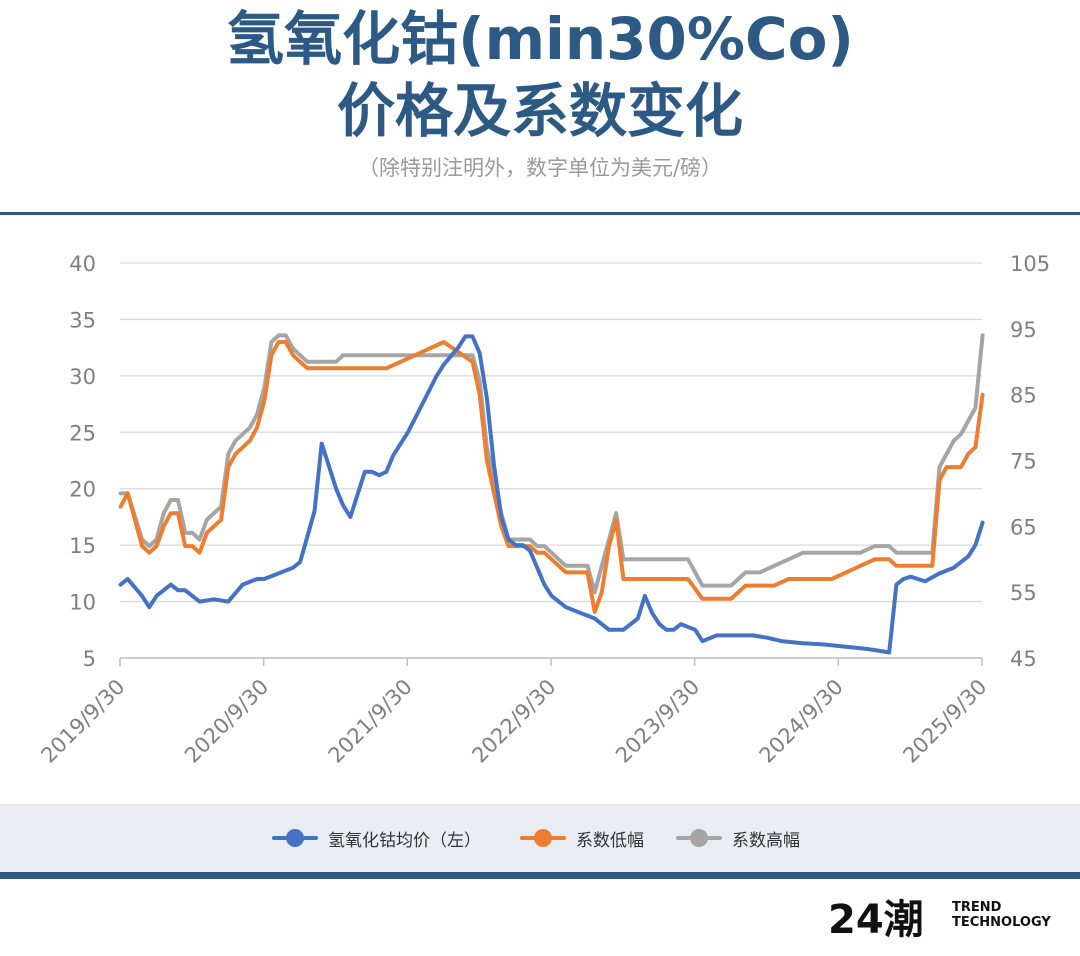  What do you see at coordinates (699, 838) in the screenshot?
I see `legend-swatch-gray` at bounding box center [699, 838].